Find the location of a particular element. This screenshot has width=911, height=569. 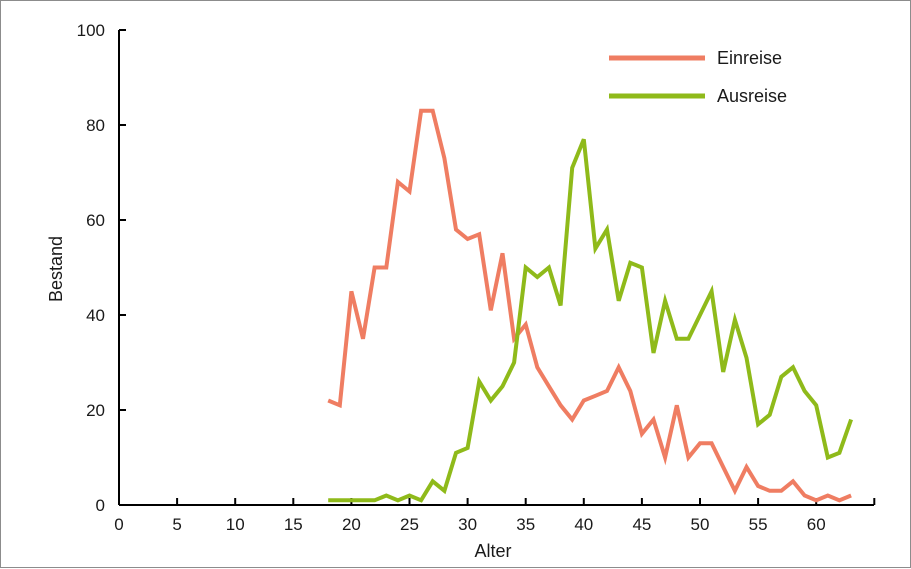

y-tick-label: 80 is located at coordinates (95, 125).